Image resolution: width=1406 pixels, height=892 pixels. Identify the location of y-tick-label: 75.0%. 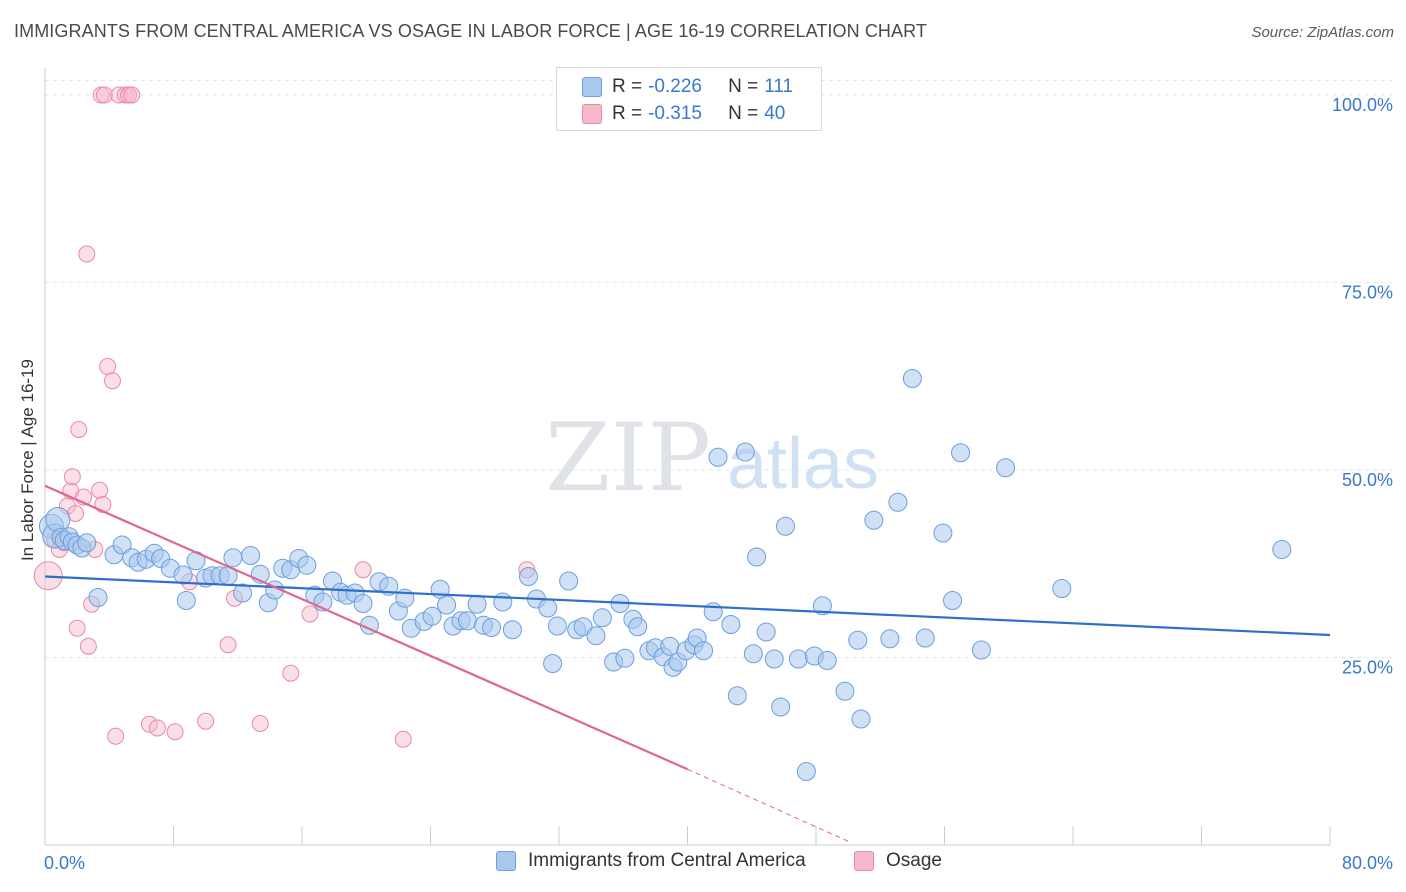
(1367, 293).